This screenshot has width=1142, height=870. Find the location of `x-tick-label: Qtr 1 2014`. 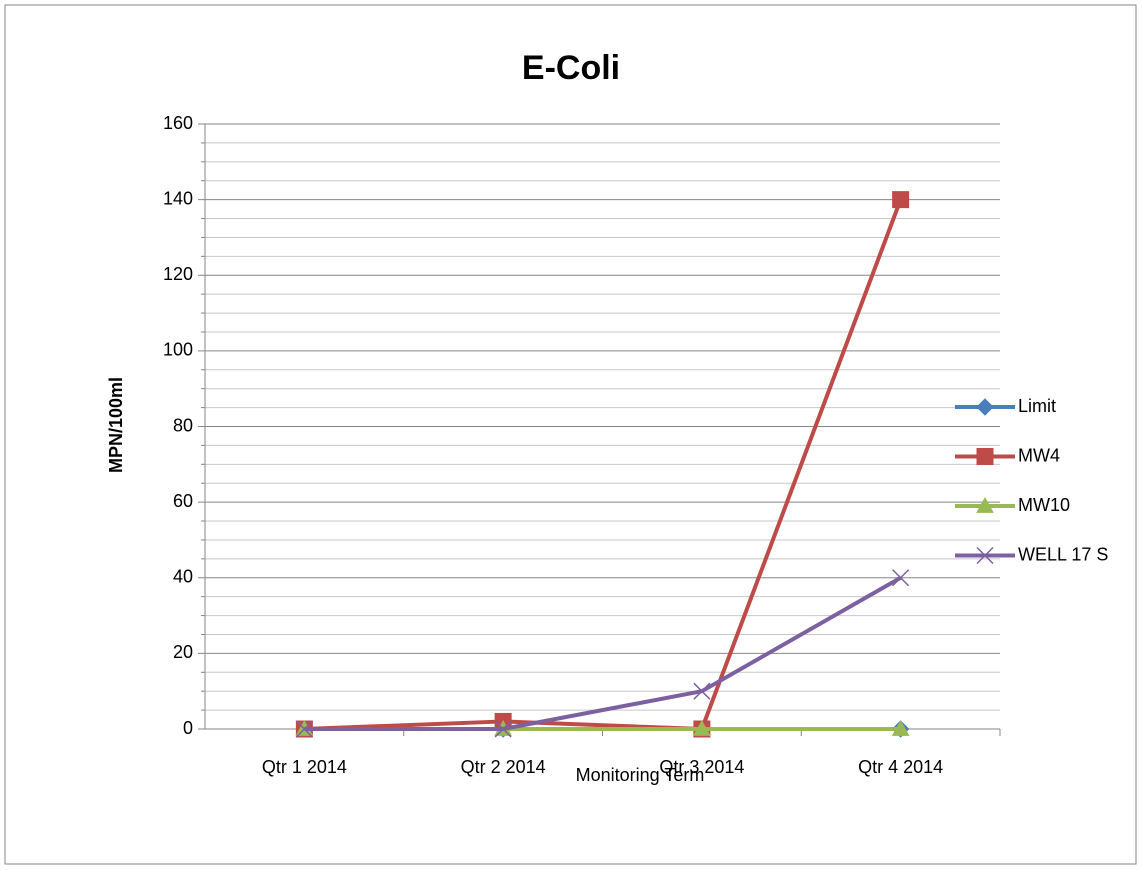

x-tick-label: Qtr 1 2014 is located at coordinates (304, 767).